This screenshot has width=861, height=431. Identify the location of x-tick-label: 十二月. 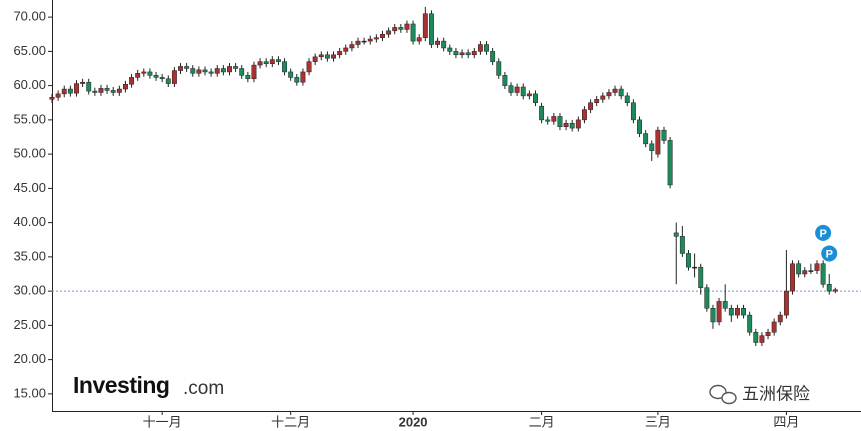
(290, 421).